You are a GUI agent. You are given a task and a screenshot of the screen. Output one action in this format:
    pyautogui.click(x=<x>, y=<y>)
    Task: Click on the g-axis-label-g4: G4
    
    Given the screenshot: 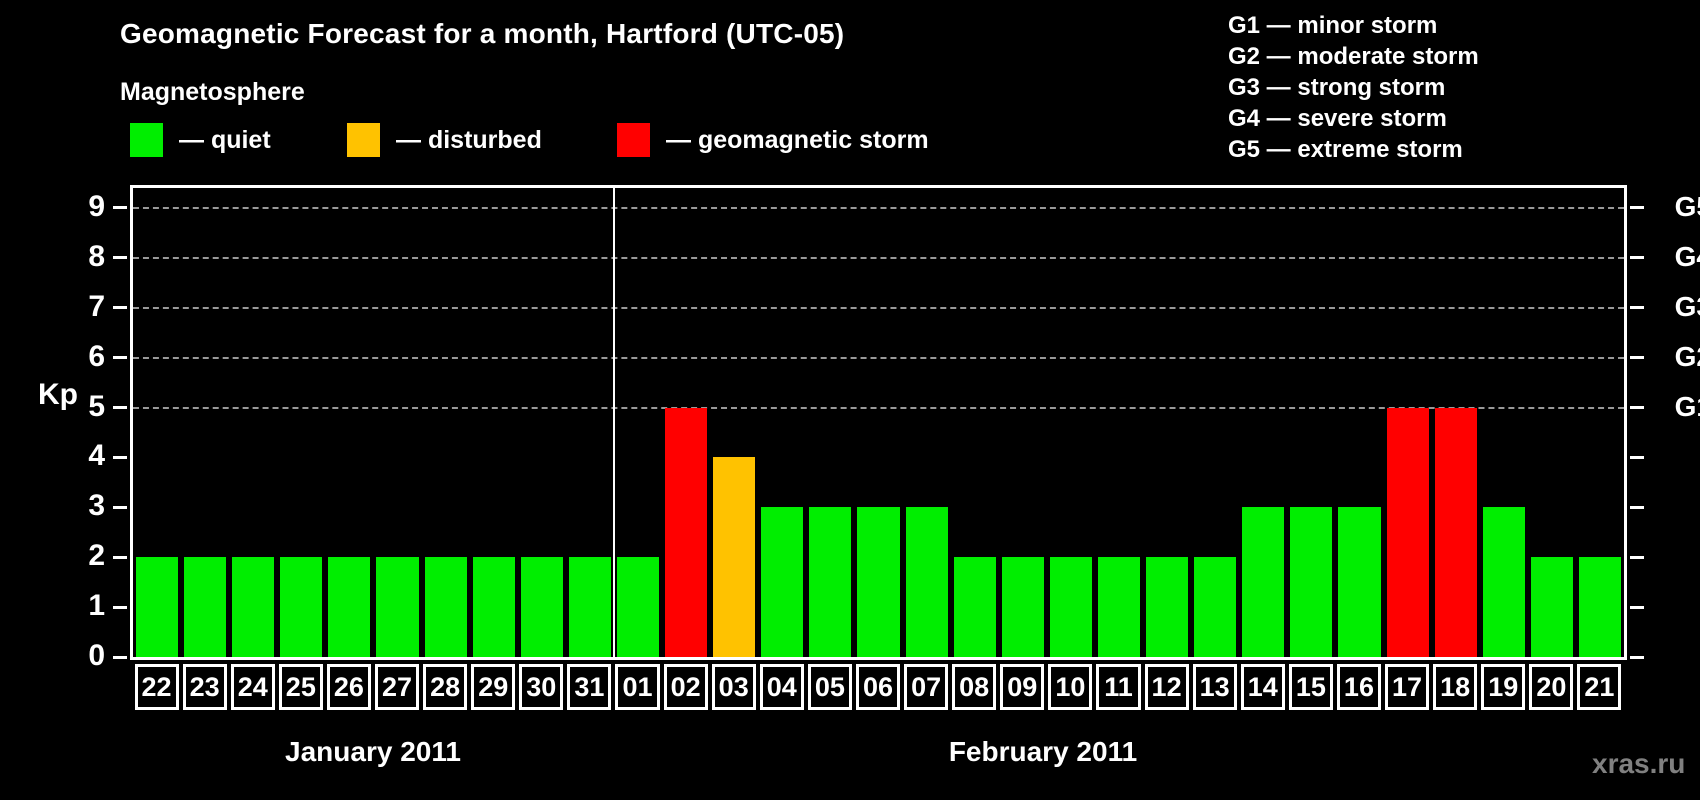 What is the action you would take?
    pyautogui.click(x=1687, y=256)
    